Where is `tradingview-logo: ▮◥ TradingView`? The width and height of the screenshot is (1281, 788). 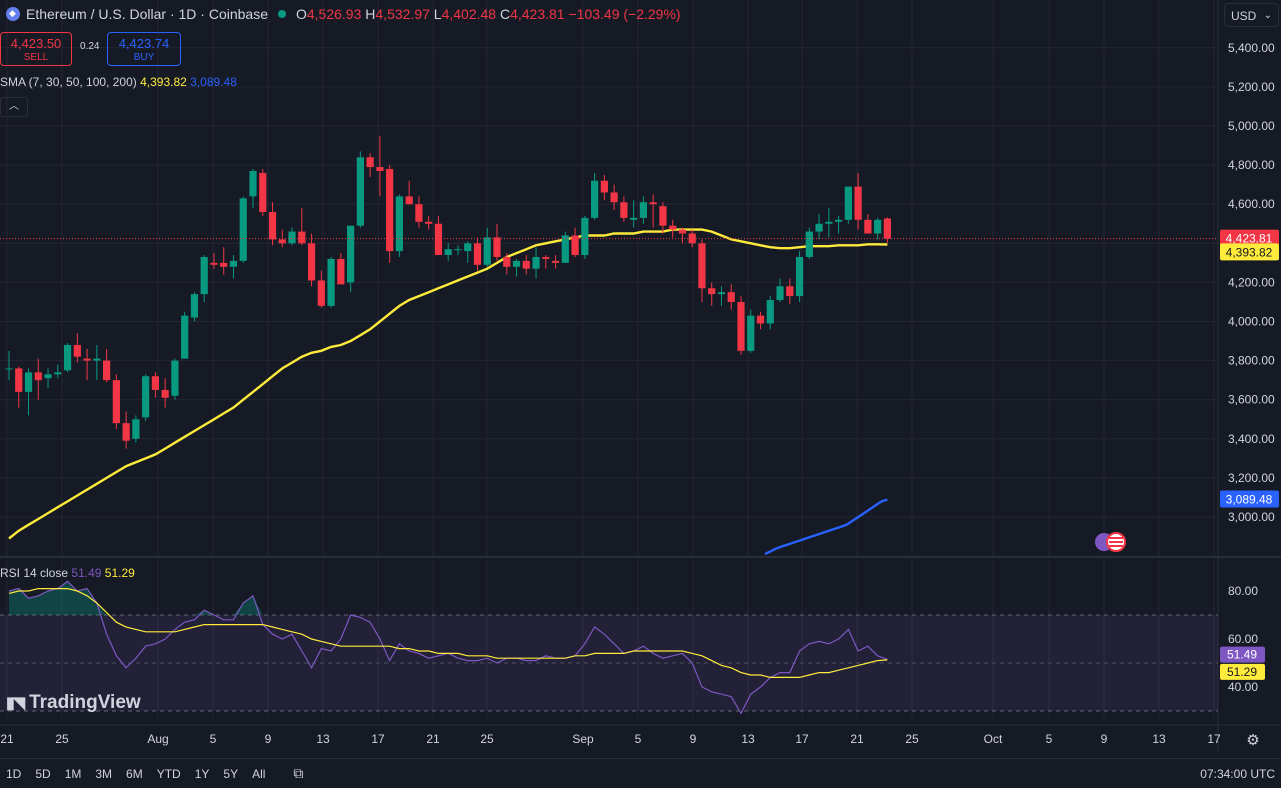
tradingview-logo: ▮◥ TradingView is located at coordinates (73, 703).